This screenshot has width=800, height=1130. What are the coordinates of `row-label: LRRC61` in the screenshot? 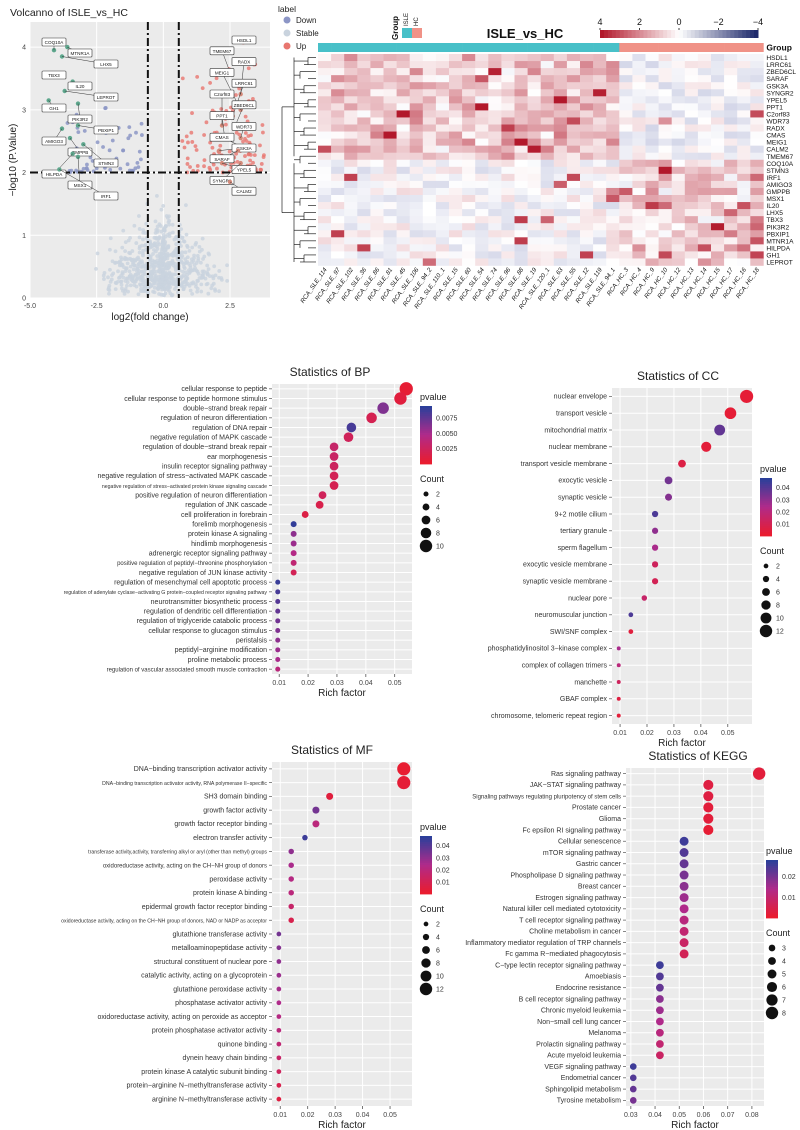 It's located at (779, 65).